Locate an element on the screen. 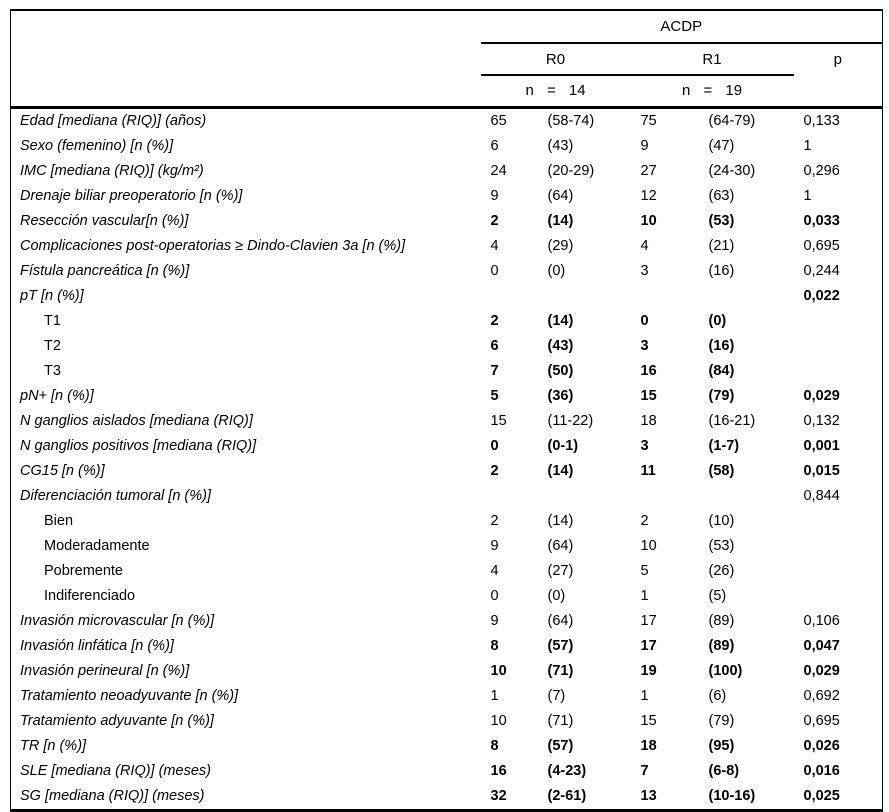 Image resolution: width=889 pixels, height=812 pixels. table-header: ACDP R0 R1 p n = 14 n = 19 is located at coordinates (446, 59).